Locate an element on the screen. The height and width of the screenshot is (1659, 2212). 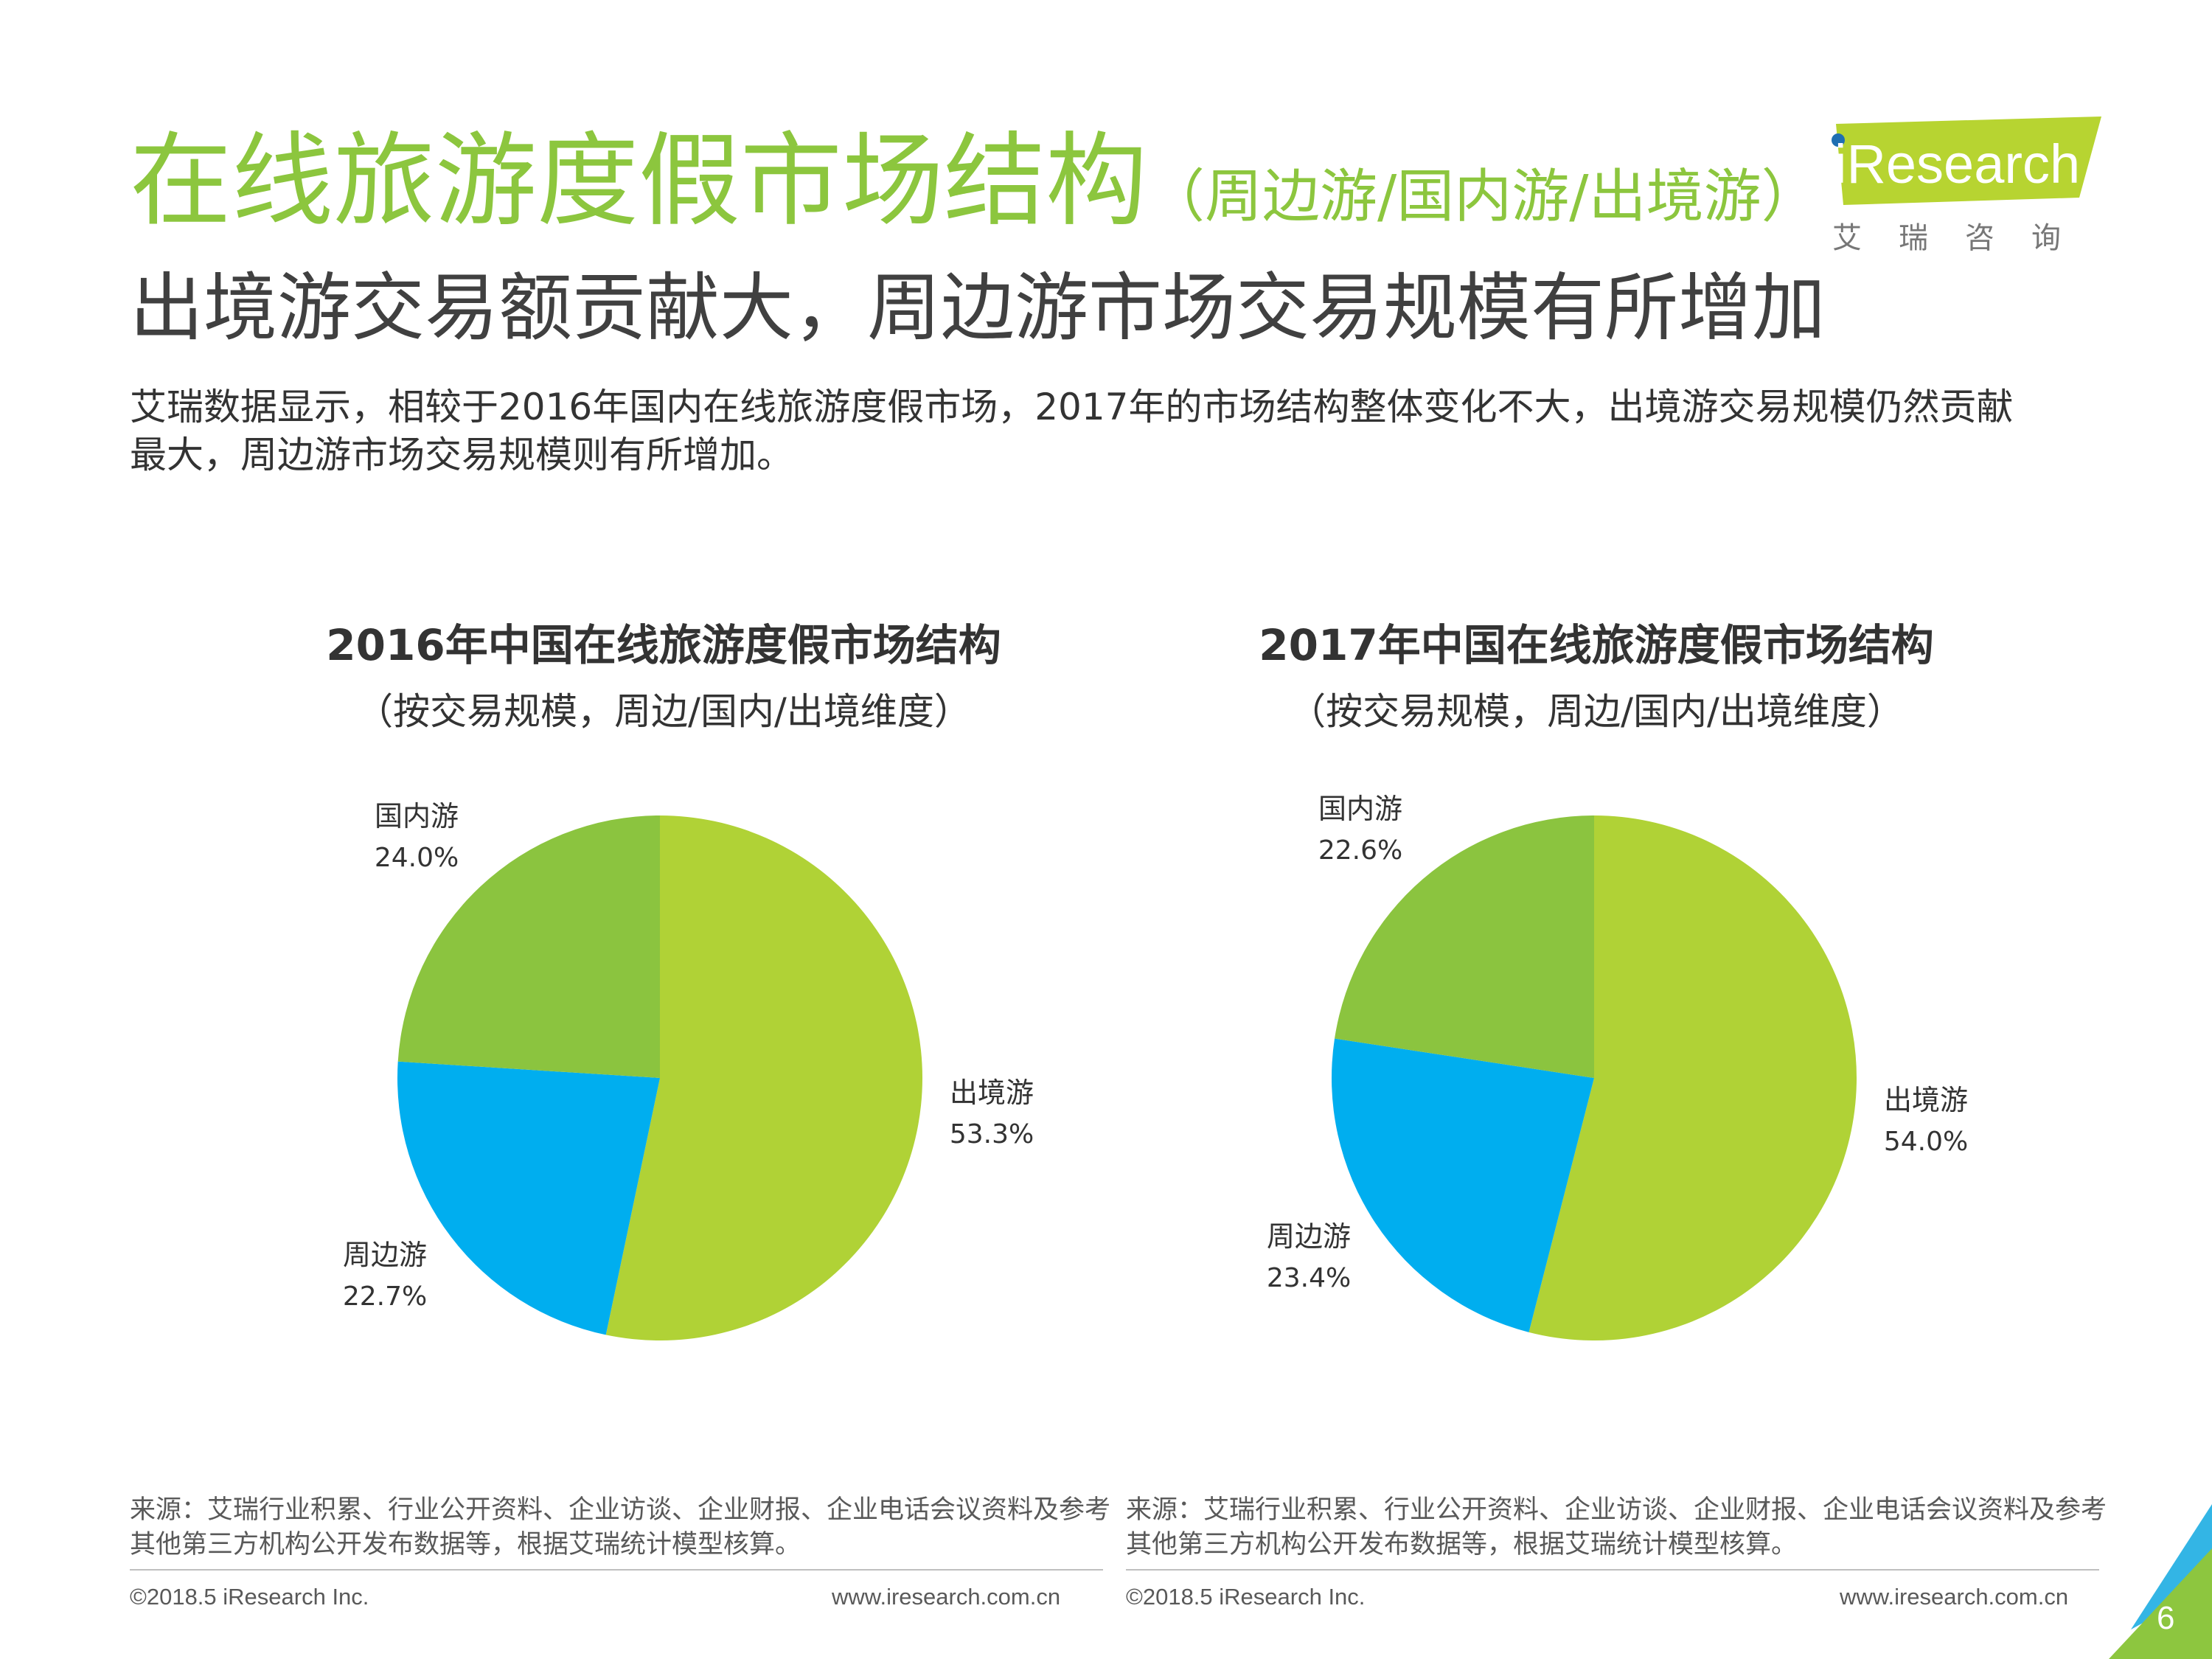
chart-2016-title: 2016年中国在线旅游度假市场结构 is located at coordinates (663, 645).